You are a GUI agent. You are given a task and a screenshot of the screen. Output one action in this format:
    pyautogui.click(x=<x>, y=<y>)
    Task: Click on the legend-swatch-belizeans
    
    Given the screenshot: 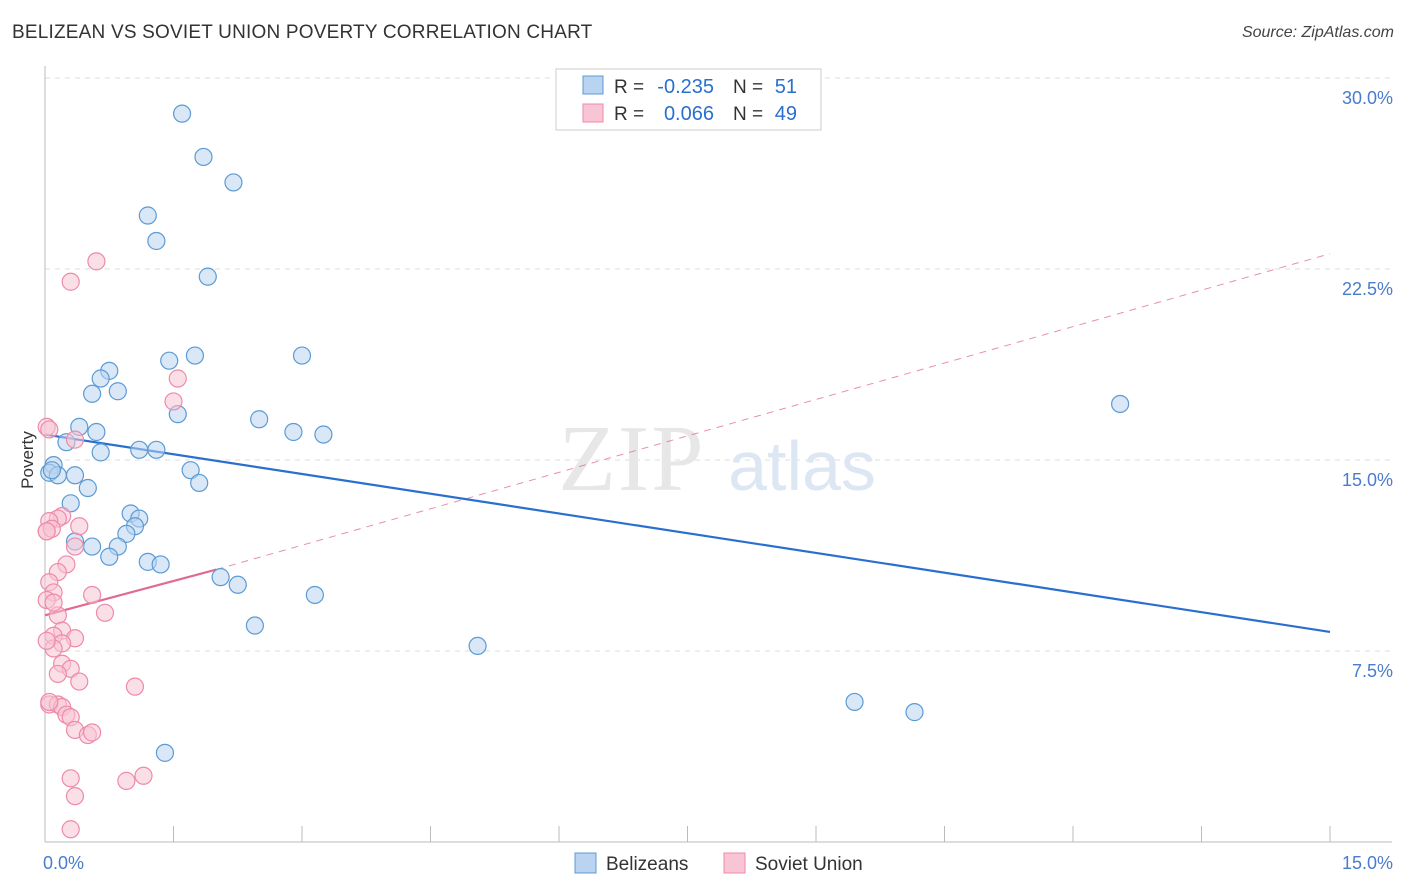 What is the action you would take?
    pyautogui.click(x=585, y=863)
    